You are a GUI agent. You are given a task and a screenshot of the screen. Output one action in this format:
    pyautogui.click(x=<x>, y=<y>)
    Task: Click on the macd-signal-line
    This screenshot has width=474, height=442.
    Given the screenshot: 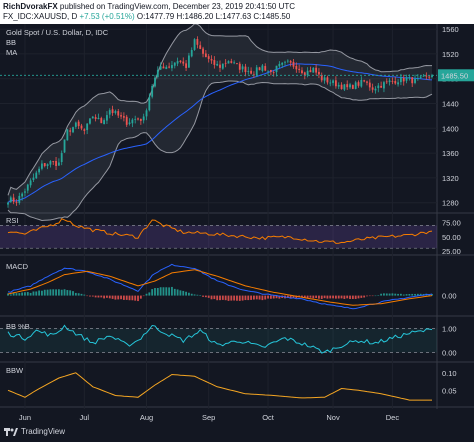 What is the action you would take?
    pyautogui.click(x=220, y=287)
    